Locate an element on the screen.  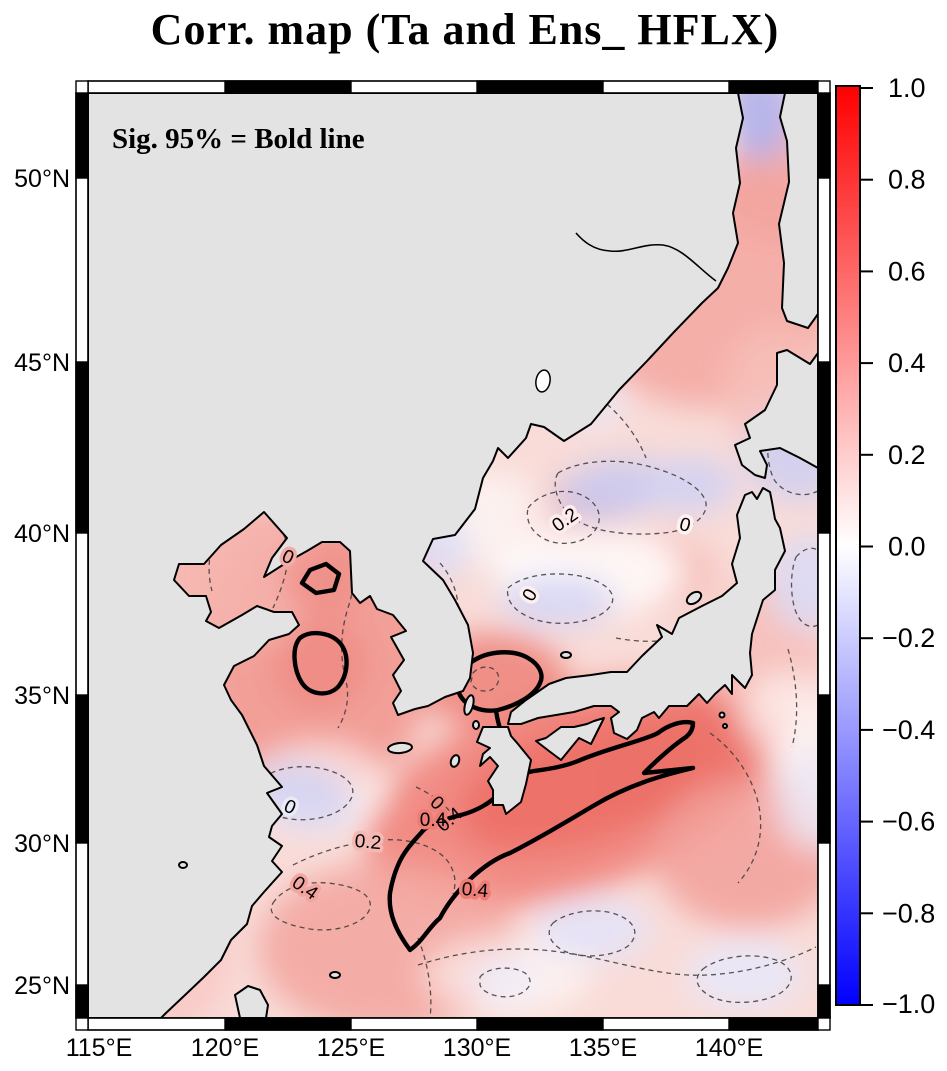
river-amur is located at coordinates (646, 257).